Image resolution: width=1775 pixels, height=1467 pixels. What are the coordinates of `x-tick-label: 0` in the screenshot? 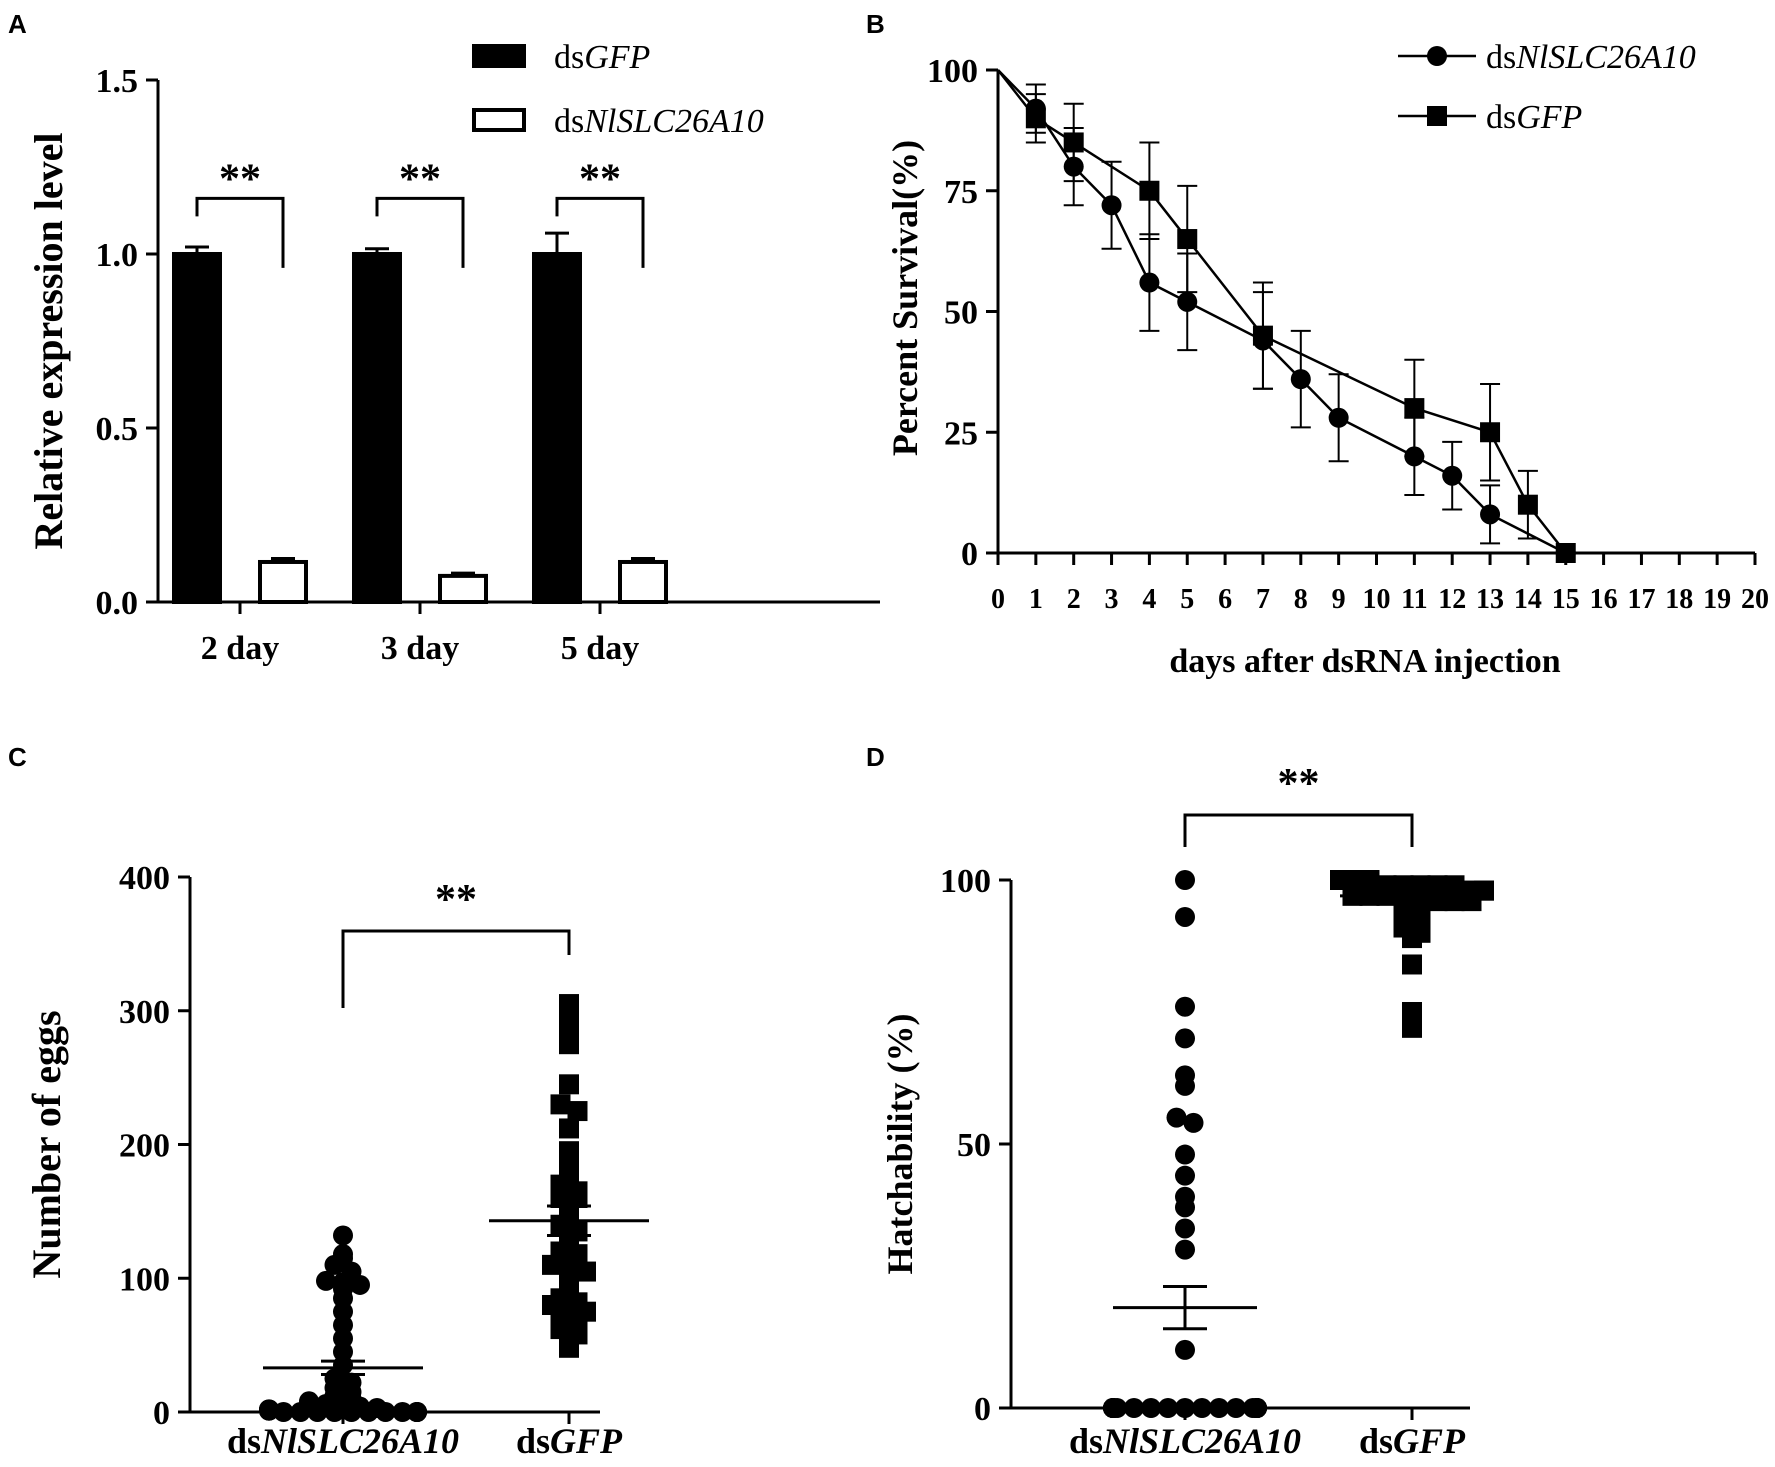 It's located at (998, 599).